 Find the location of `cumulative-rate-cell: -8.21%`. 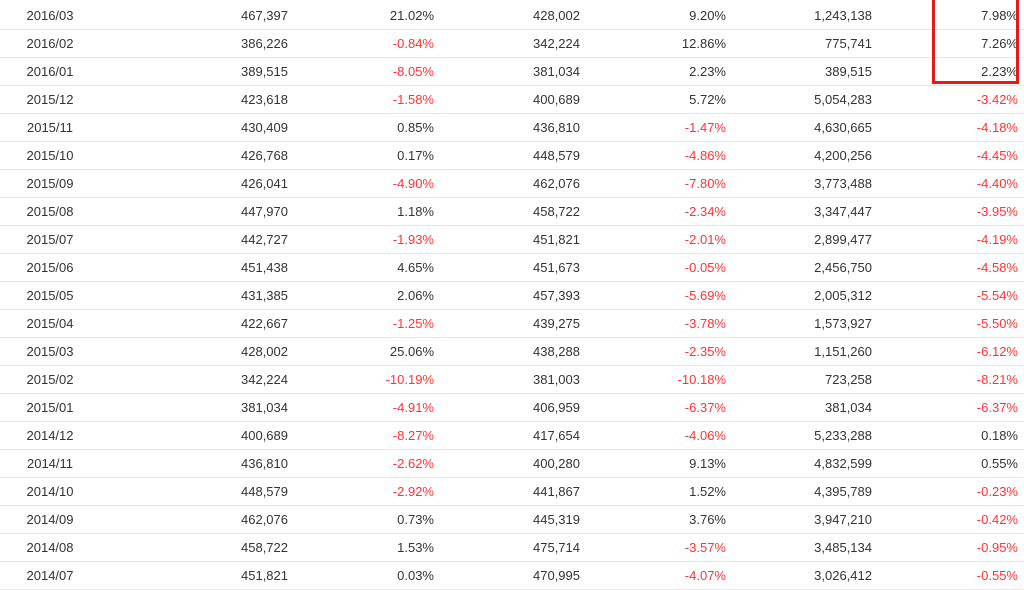

cumulative-rate-cell: -8.21% is located at coordinates (948, 379).